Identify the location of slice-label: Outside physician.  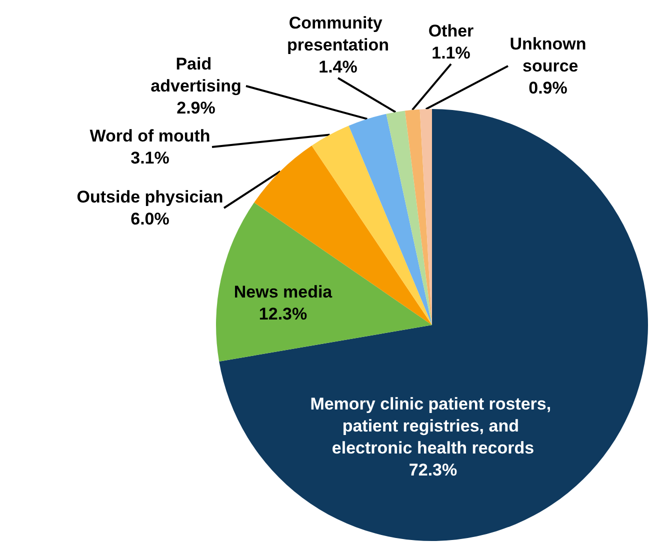
(150, 197).